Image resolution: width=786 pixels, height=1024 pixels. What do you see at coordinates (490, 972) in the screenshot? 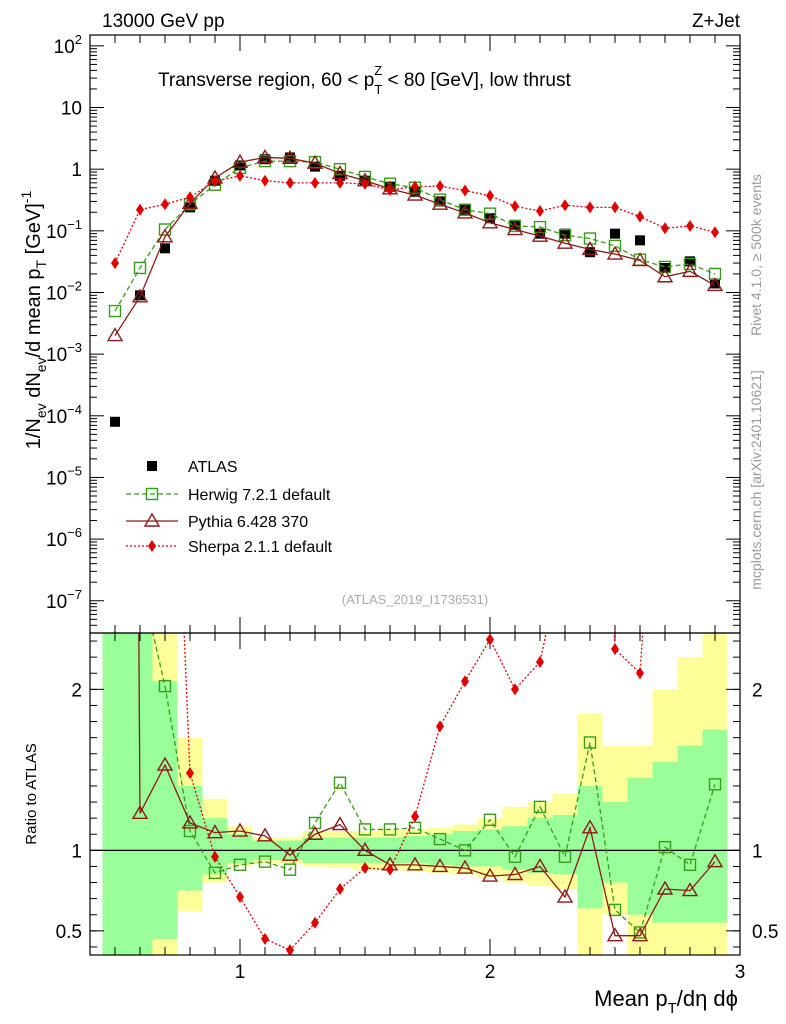
I see `x-tick-label: 2` at bounding box center [490, 972].